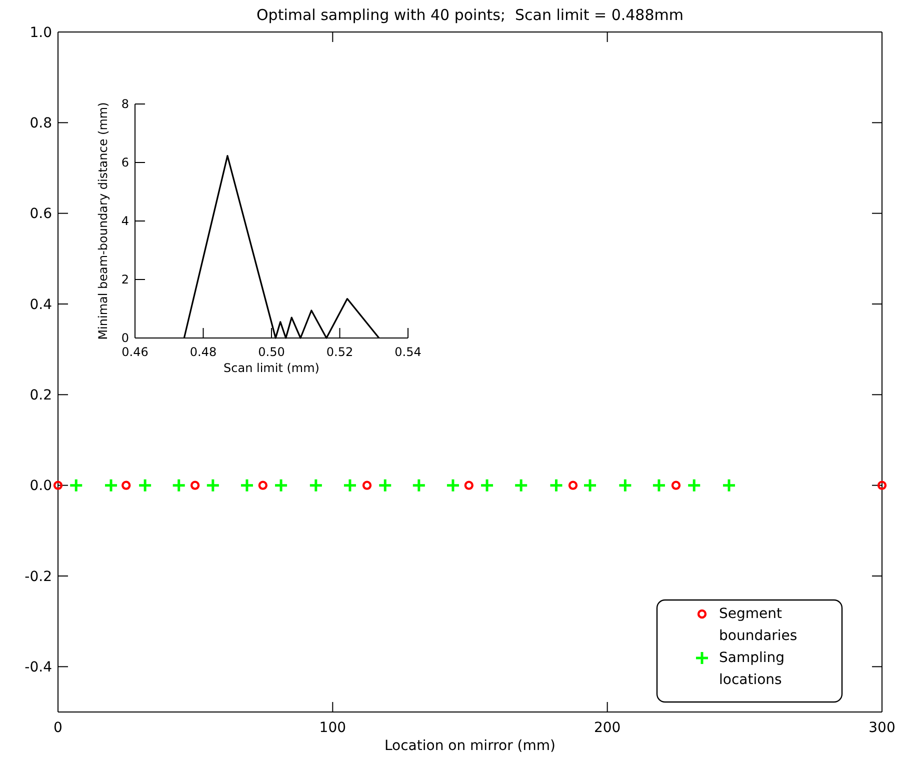 The height and width of the screenshot is (758, 913). I want to click on legend-label: Sampling locations, so click(752, 669).